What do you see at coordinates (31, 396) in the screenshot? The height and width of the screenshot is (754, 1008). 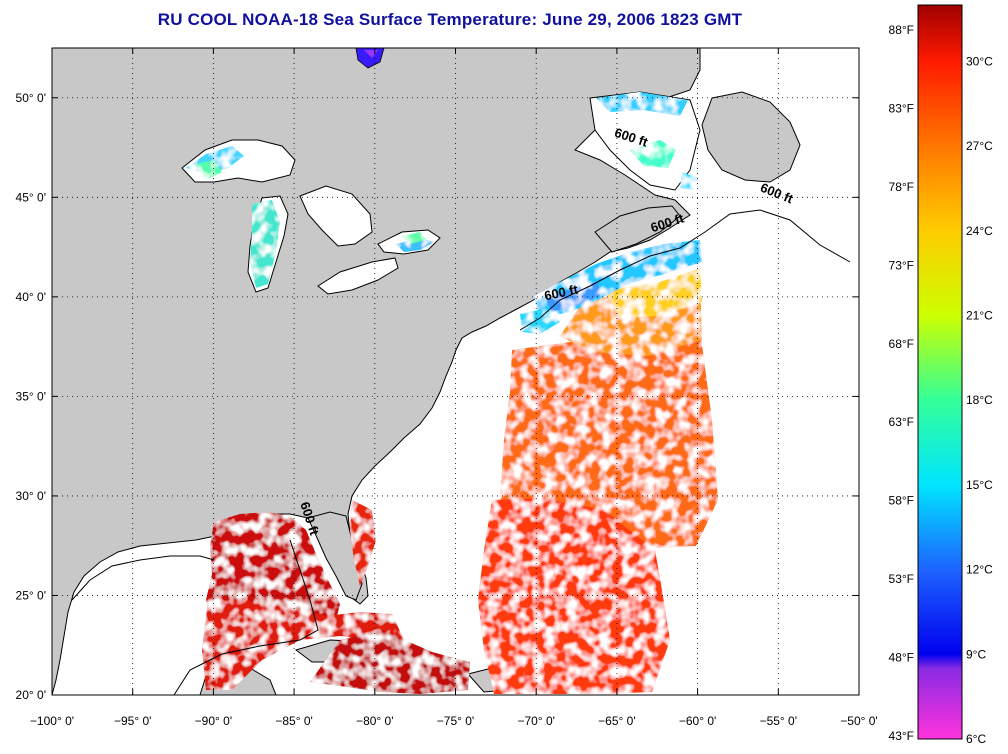 I see `lat-tick-label: 35° 0'` at bounding box center [31, 396].